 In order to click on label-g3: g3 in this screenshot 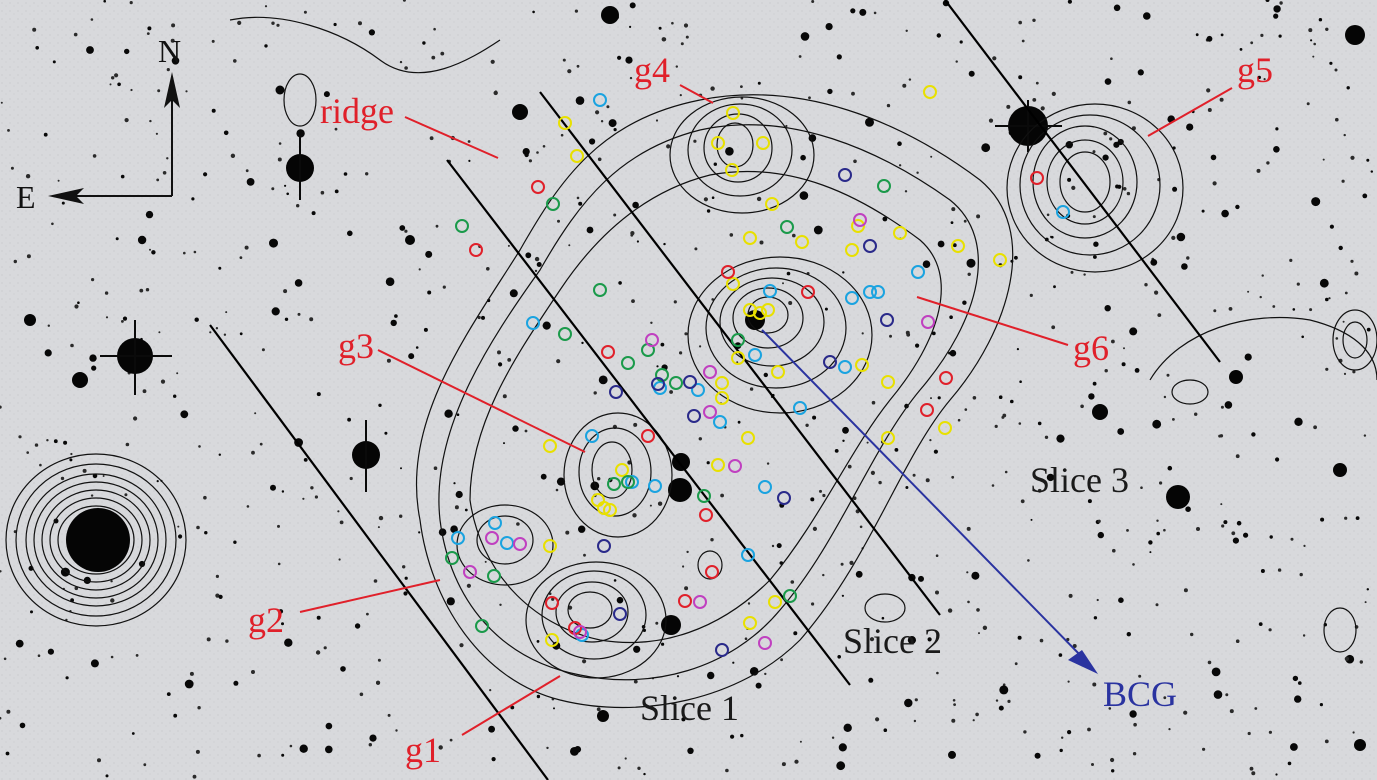, I will do `click(356, 346)`.